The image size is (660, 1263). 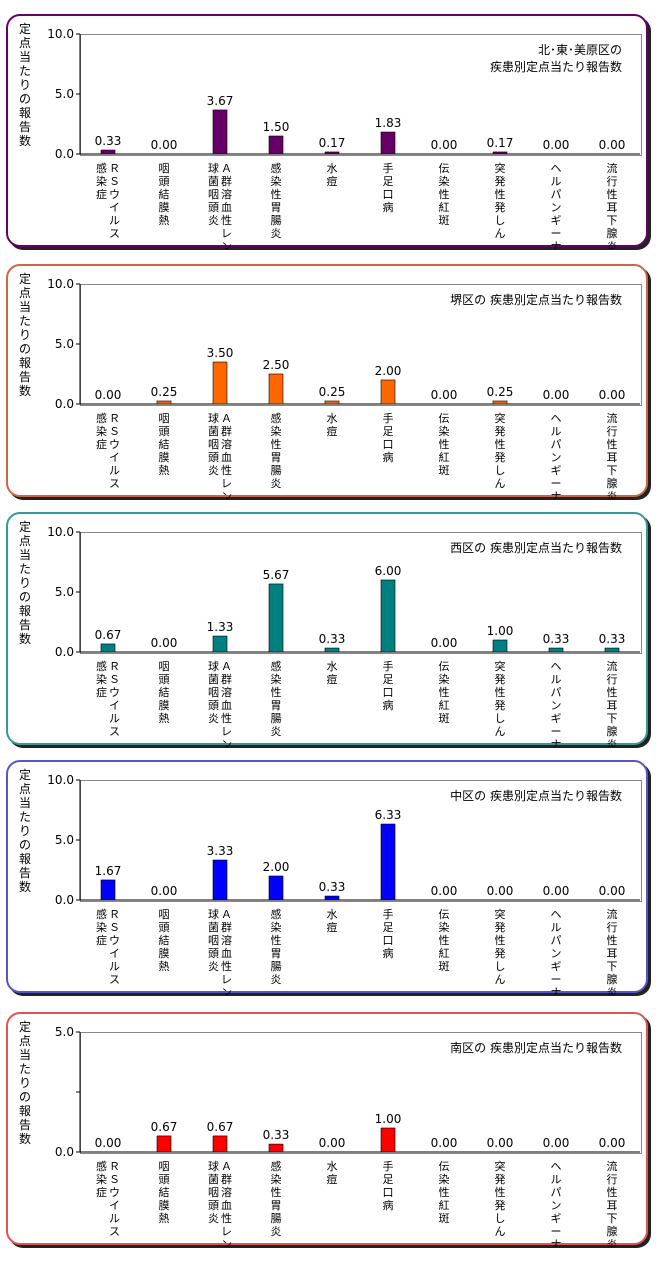 What do you see at coordinates (536, 300) in the screenshot?
I see `chart-title: 堺区の 疾患別定点当たり報告数` at bounding box center [536, 300].